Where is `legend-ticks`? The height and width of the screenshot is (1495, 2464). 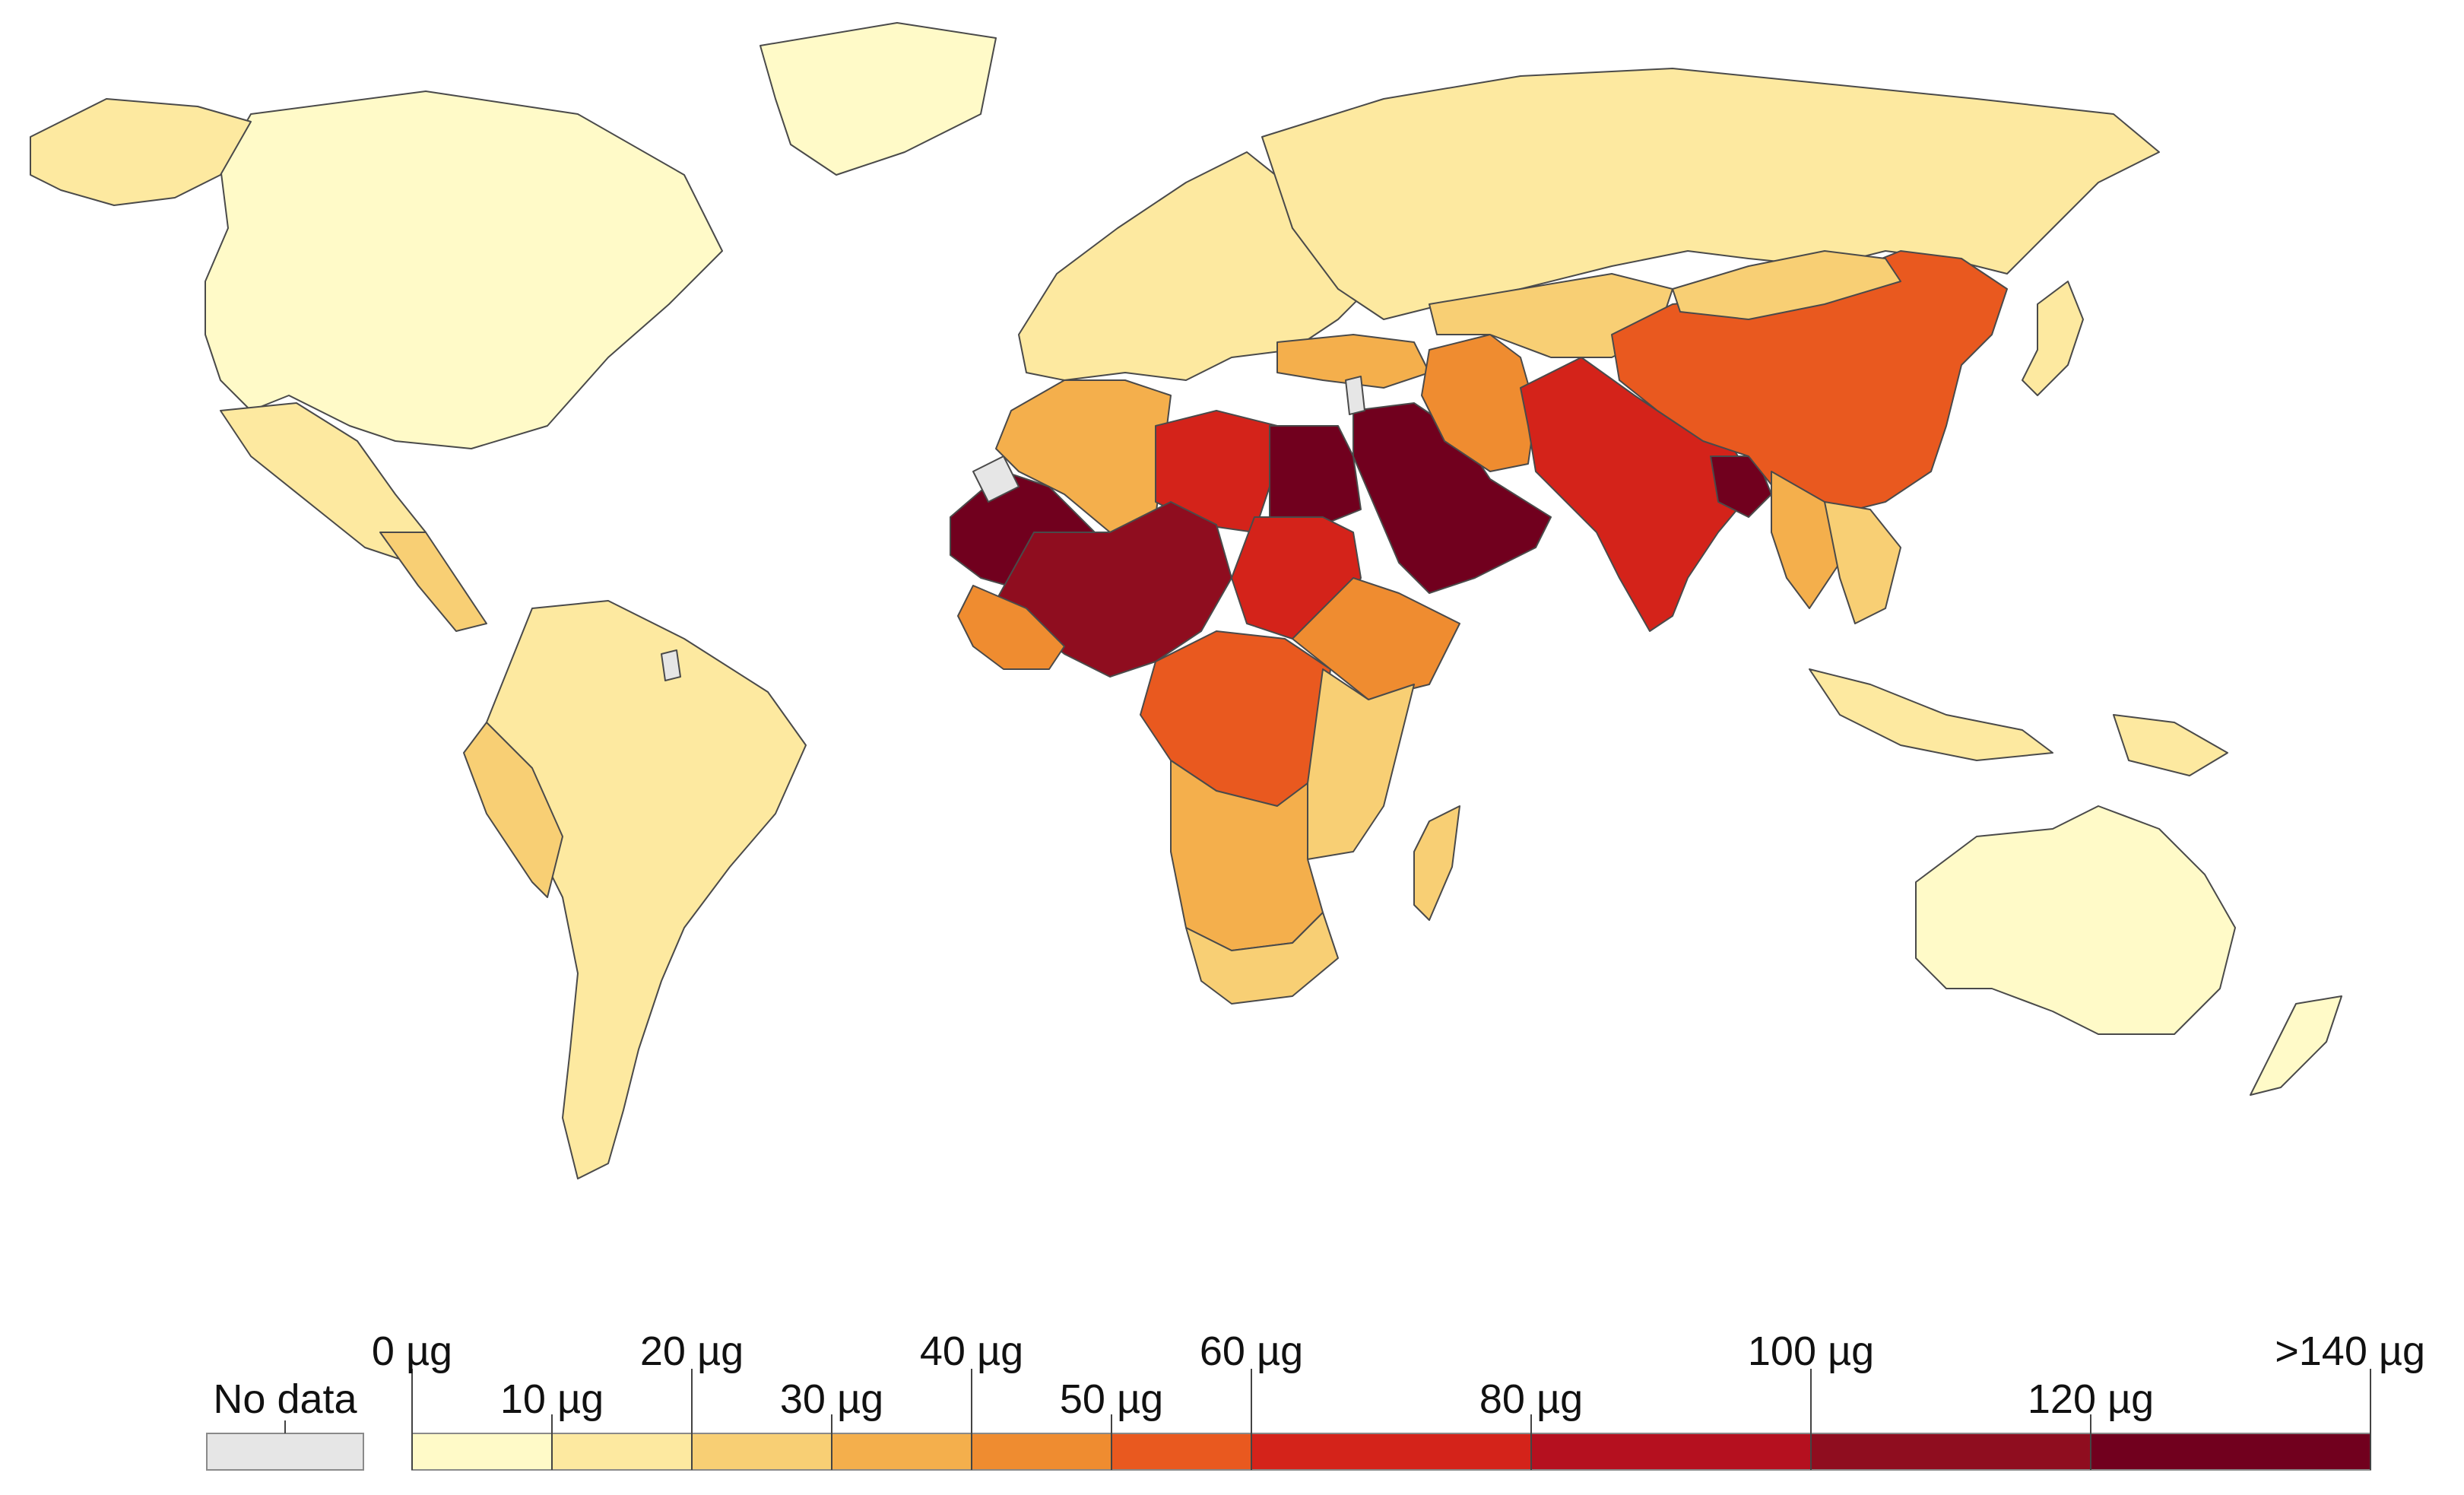
legend-ticks is located at coordinates (1391, 1419).